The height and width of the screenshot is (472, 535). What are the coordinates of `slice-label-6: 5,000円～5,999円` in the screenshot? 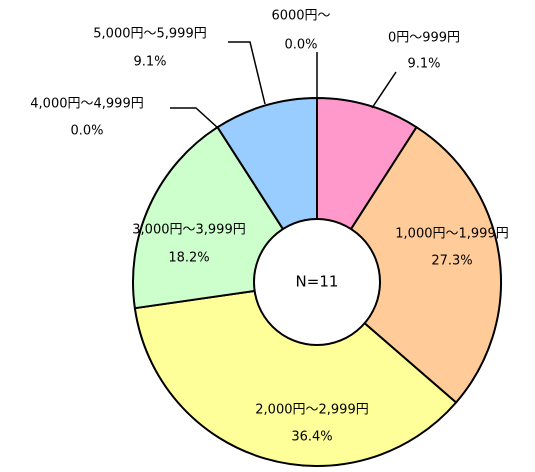 It's located at (149, 34).